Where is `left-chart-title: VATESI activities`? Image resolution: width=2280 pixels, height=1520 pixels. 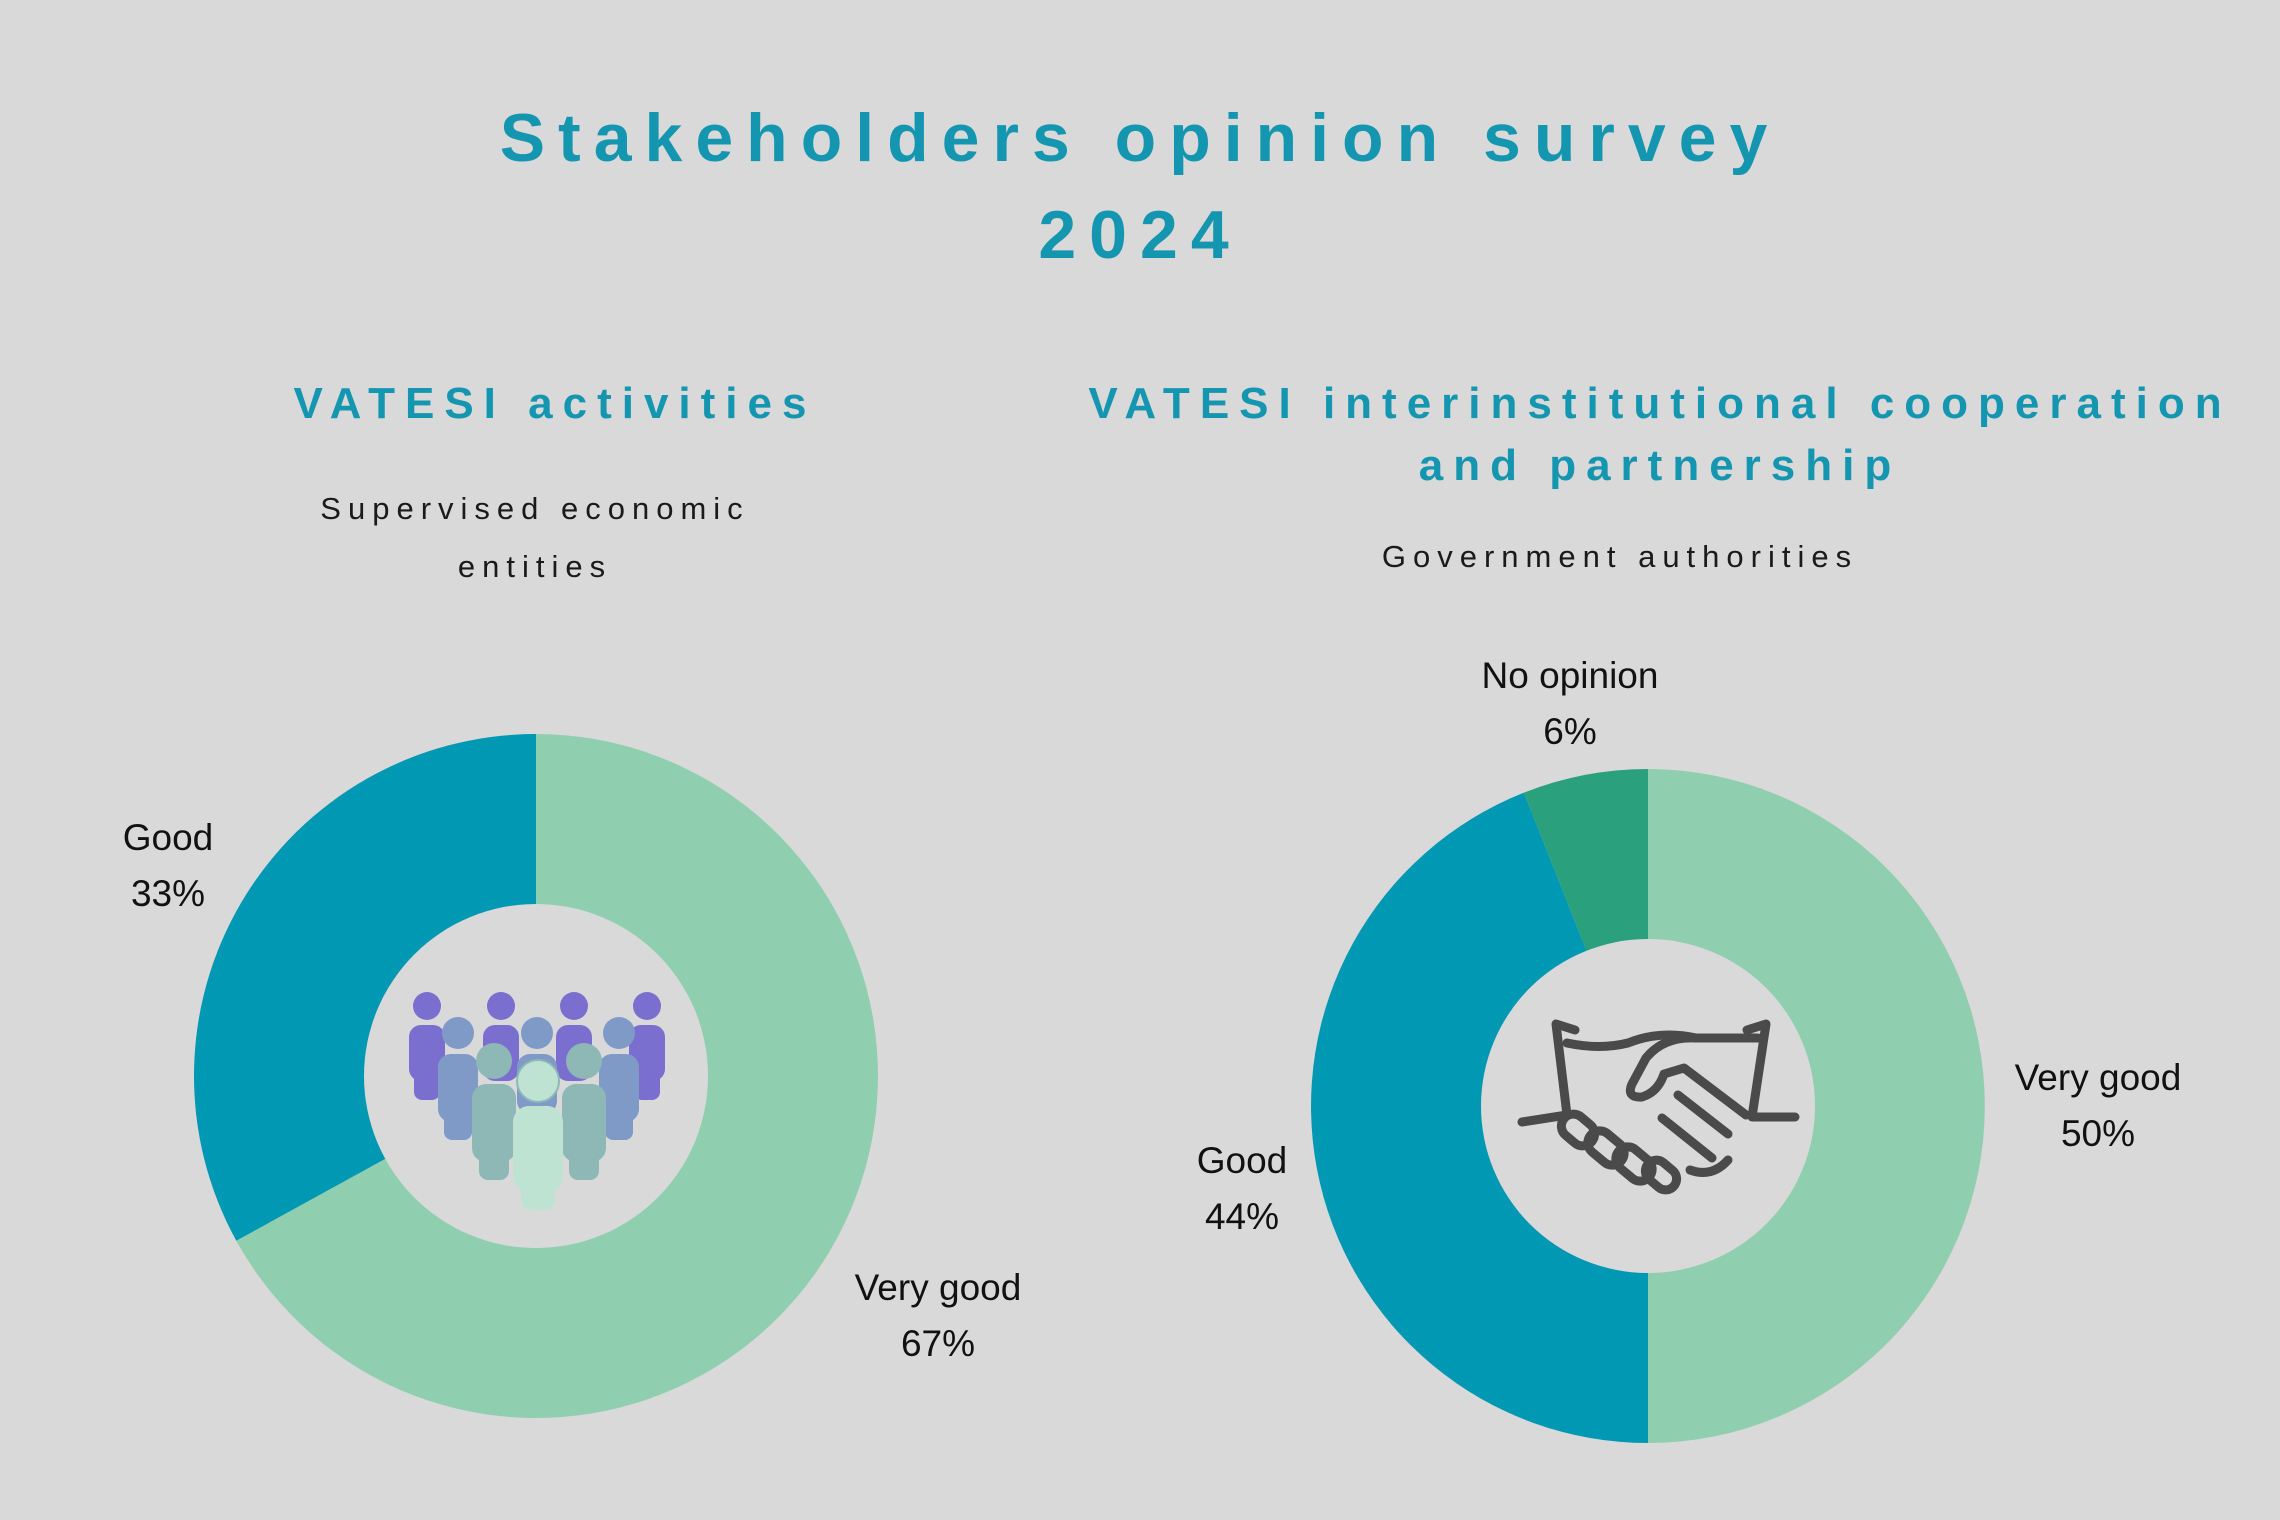
left-chart-title: VATESI activities is located at coordinates (555, 404).